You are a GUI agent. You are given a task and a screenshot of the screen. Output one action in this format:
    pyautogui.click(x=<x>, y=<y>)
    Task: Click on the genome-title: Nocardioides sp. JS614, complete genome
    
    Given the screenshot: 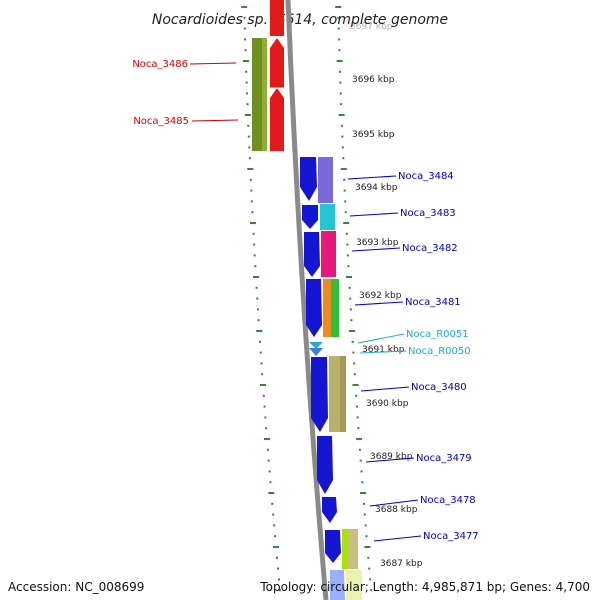 What is the action you would take?
    pyautogui.click(x=300, y=20)
    